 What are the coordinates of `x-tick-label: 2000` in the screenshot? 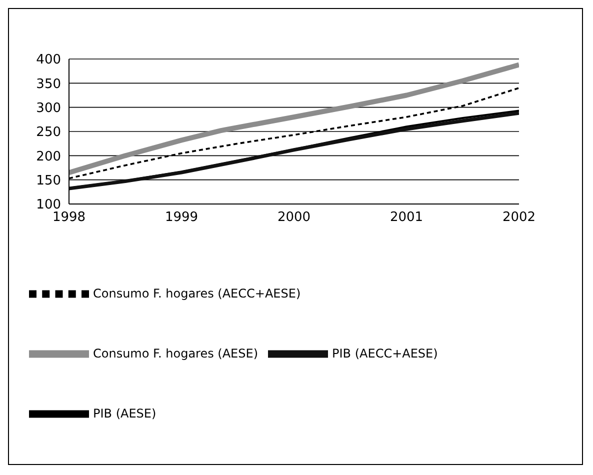 It's located at (294, 218).